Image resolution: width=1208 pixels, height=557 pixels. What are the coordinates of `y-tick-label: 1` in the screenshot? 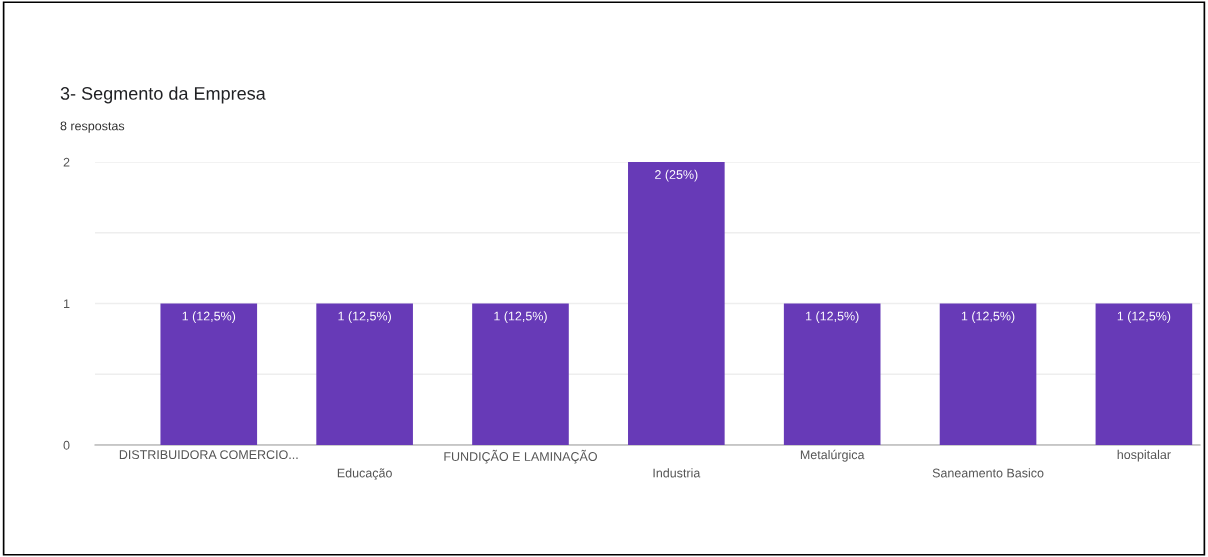 It's located at (67, 304).